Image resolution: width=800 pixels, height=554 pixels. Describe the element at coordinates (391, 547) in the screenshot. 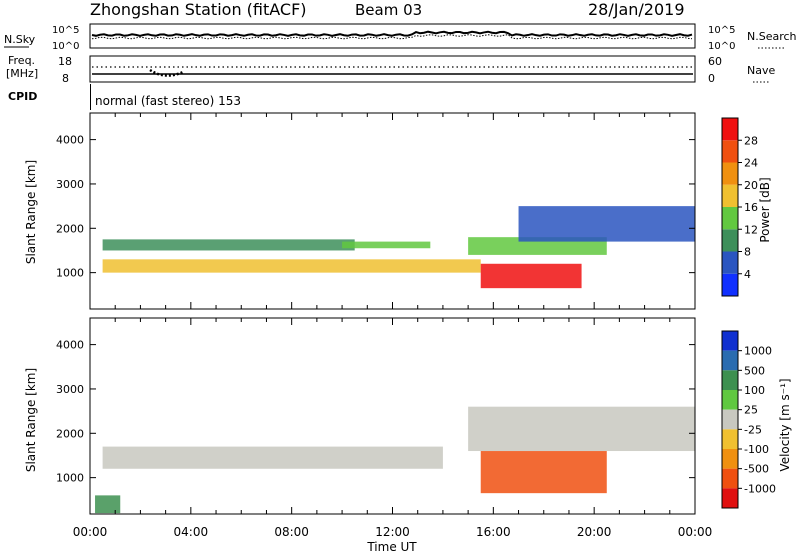

I see `x-axis-title: Time UT` at that location.